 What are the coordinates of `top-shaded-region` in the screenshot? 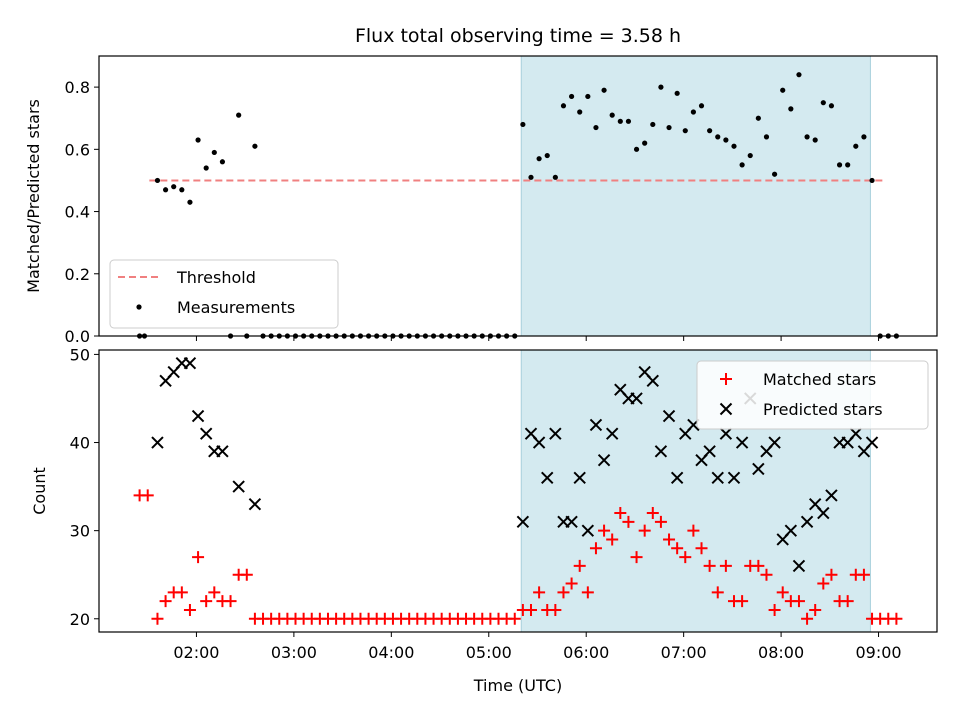 It's located at (695, 196).